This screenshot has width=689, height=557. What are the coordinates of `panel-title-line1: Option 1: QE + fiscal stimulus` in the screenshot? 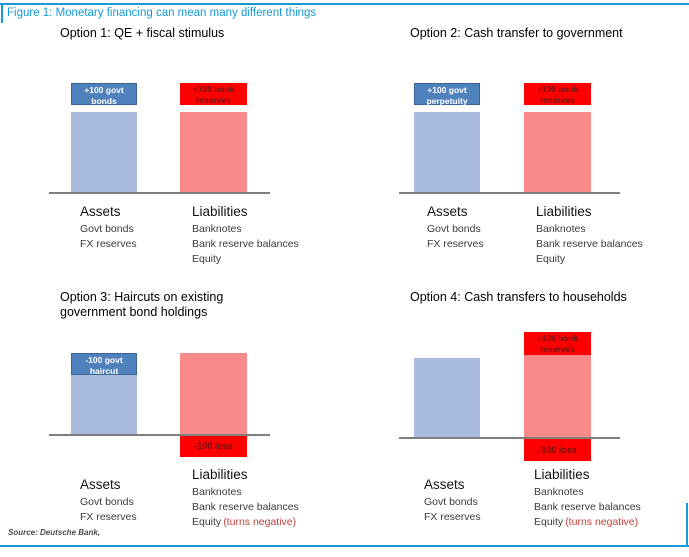 It's located at (142, 33).